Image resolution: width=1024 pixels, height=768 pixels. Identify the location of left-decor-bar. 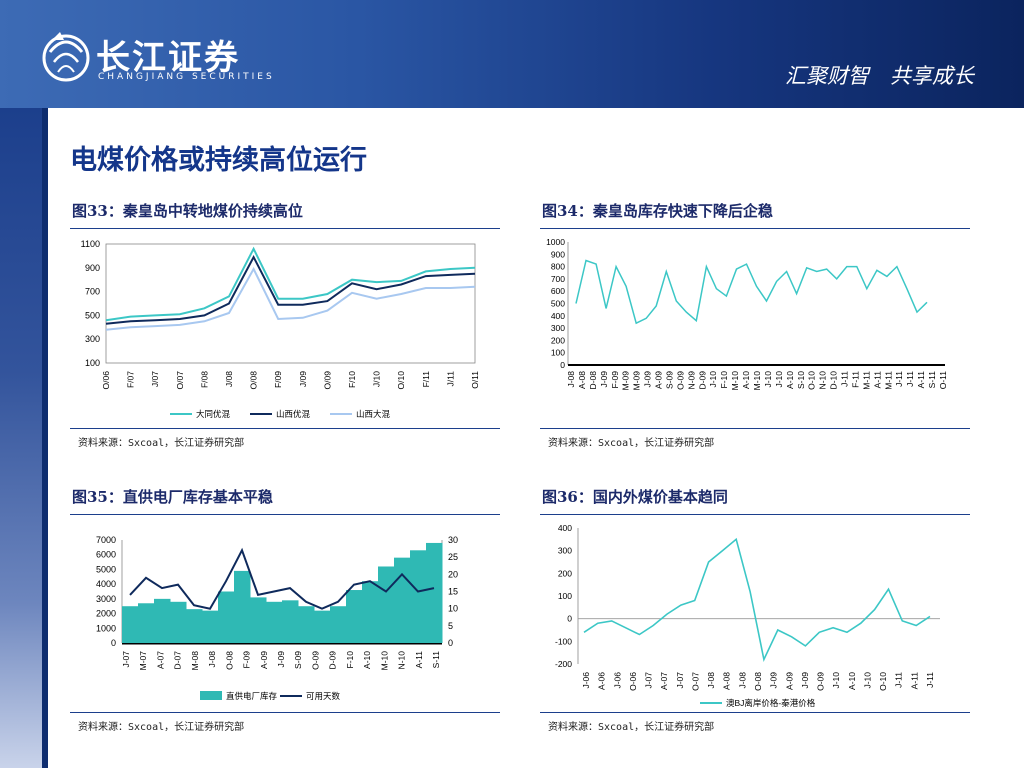
(24, 438).